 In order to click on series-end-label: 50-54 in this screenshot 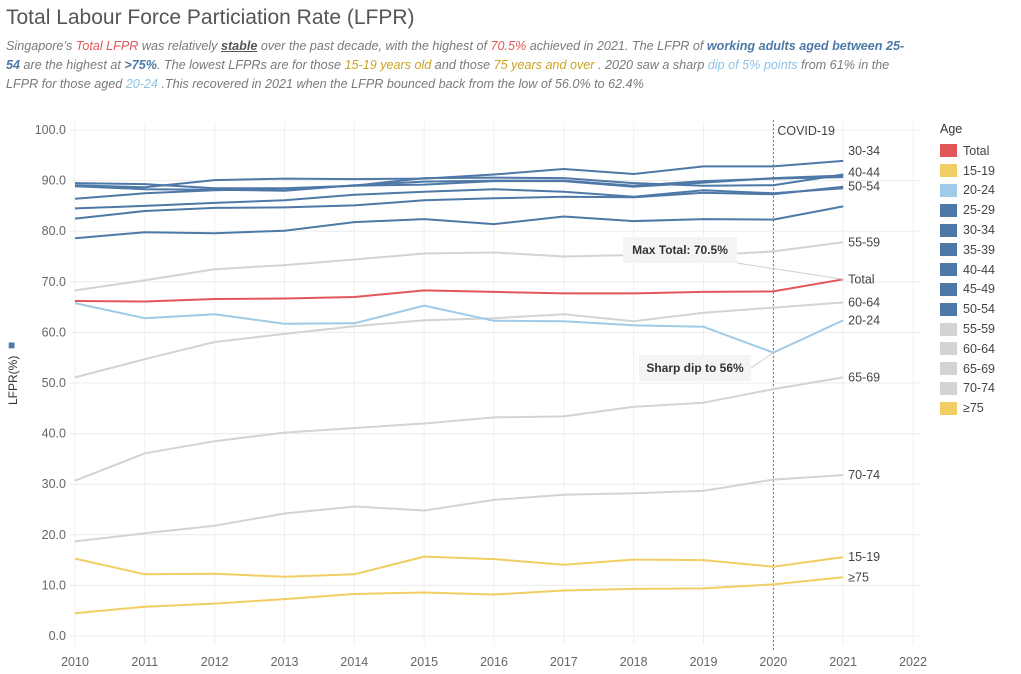, I will do `click(864, 187)`.